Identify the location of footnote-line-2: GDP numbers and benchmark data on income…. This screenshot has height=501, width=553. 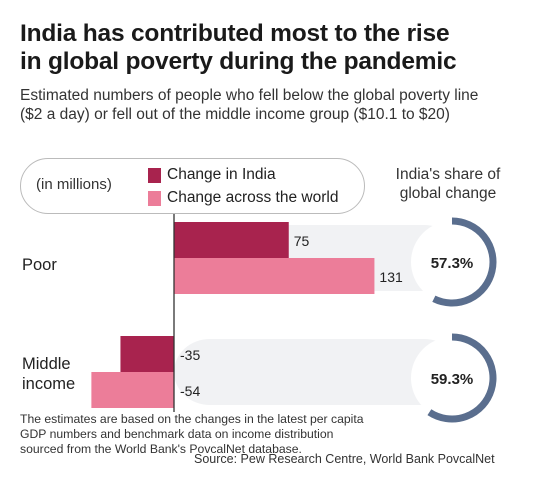
(177, 434).